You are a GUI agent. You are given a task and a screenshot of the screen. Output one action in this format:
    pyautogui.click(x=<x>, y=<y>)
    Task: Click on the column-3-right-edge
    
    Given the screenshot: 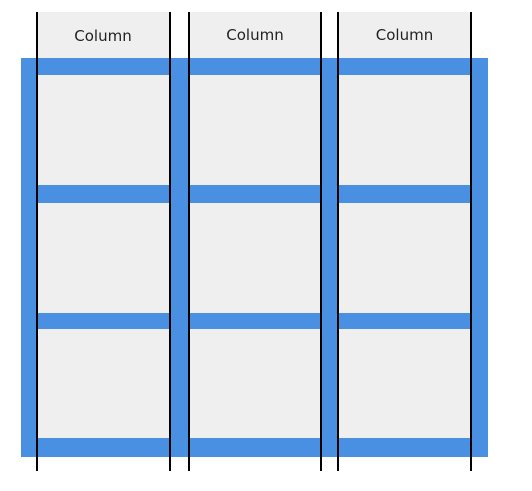 What is the action you would take?
    pyautogui.click(x=471, y=241)
    